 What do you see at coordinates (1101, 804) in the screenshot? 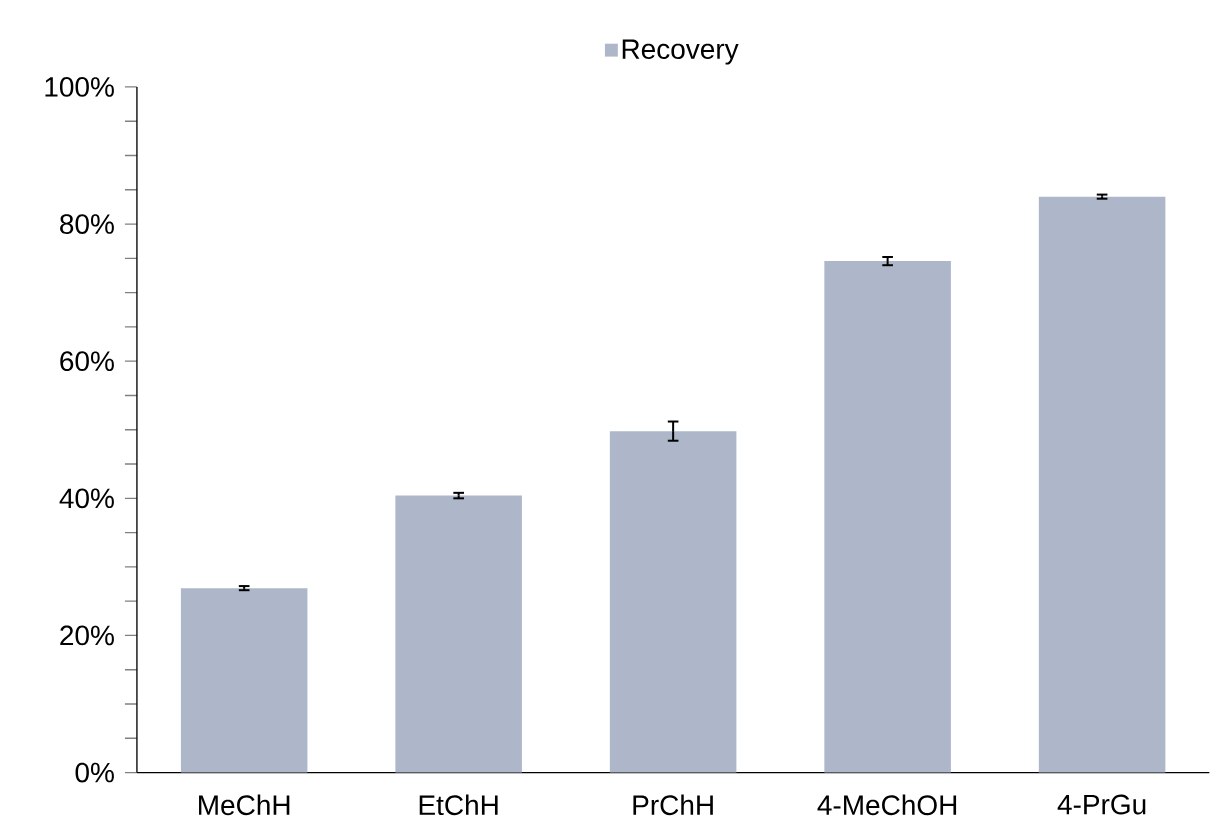
I see `x-tick-label: 4-PrGu` at bounding box center [1101, 804].